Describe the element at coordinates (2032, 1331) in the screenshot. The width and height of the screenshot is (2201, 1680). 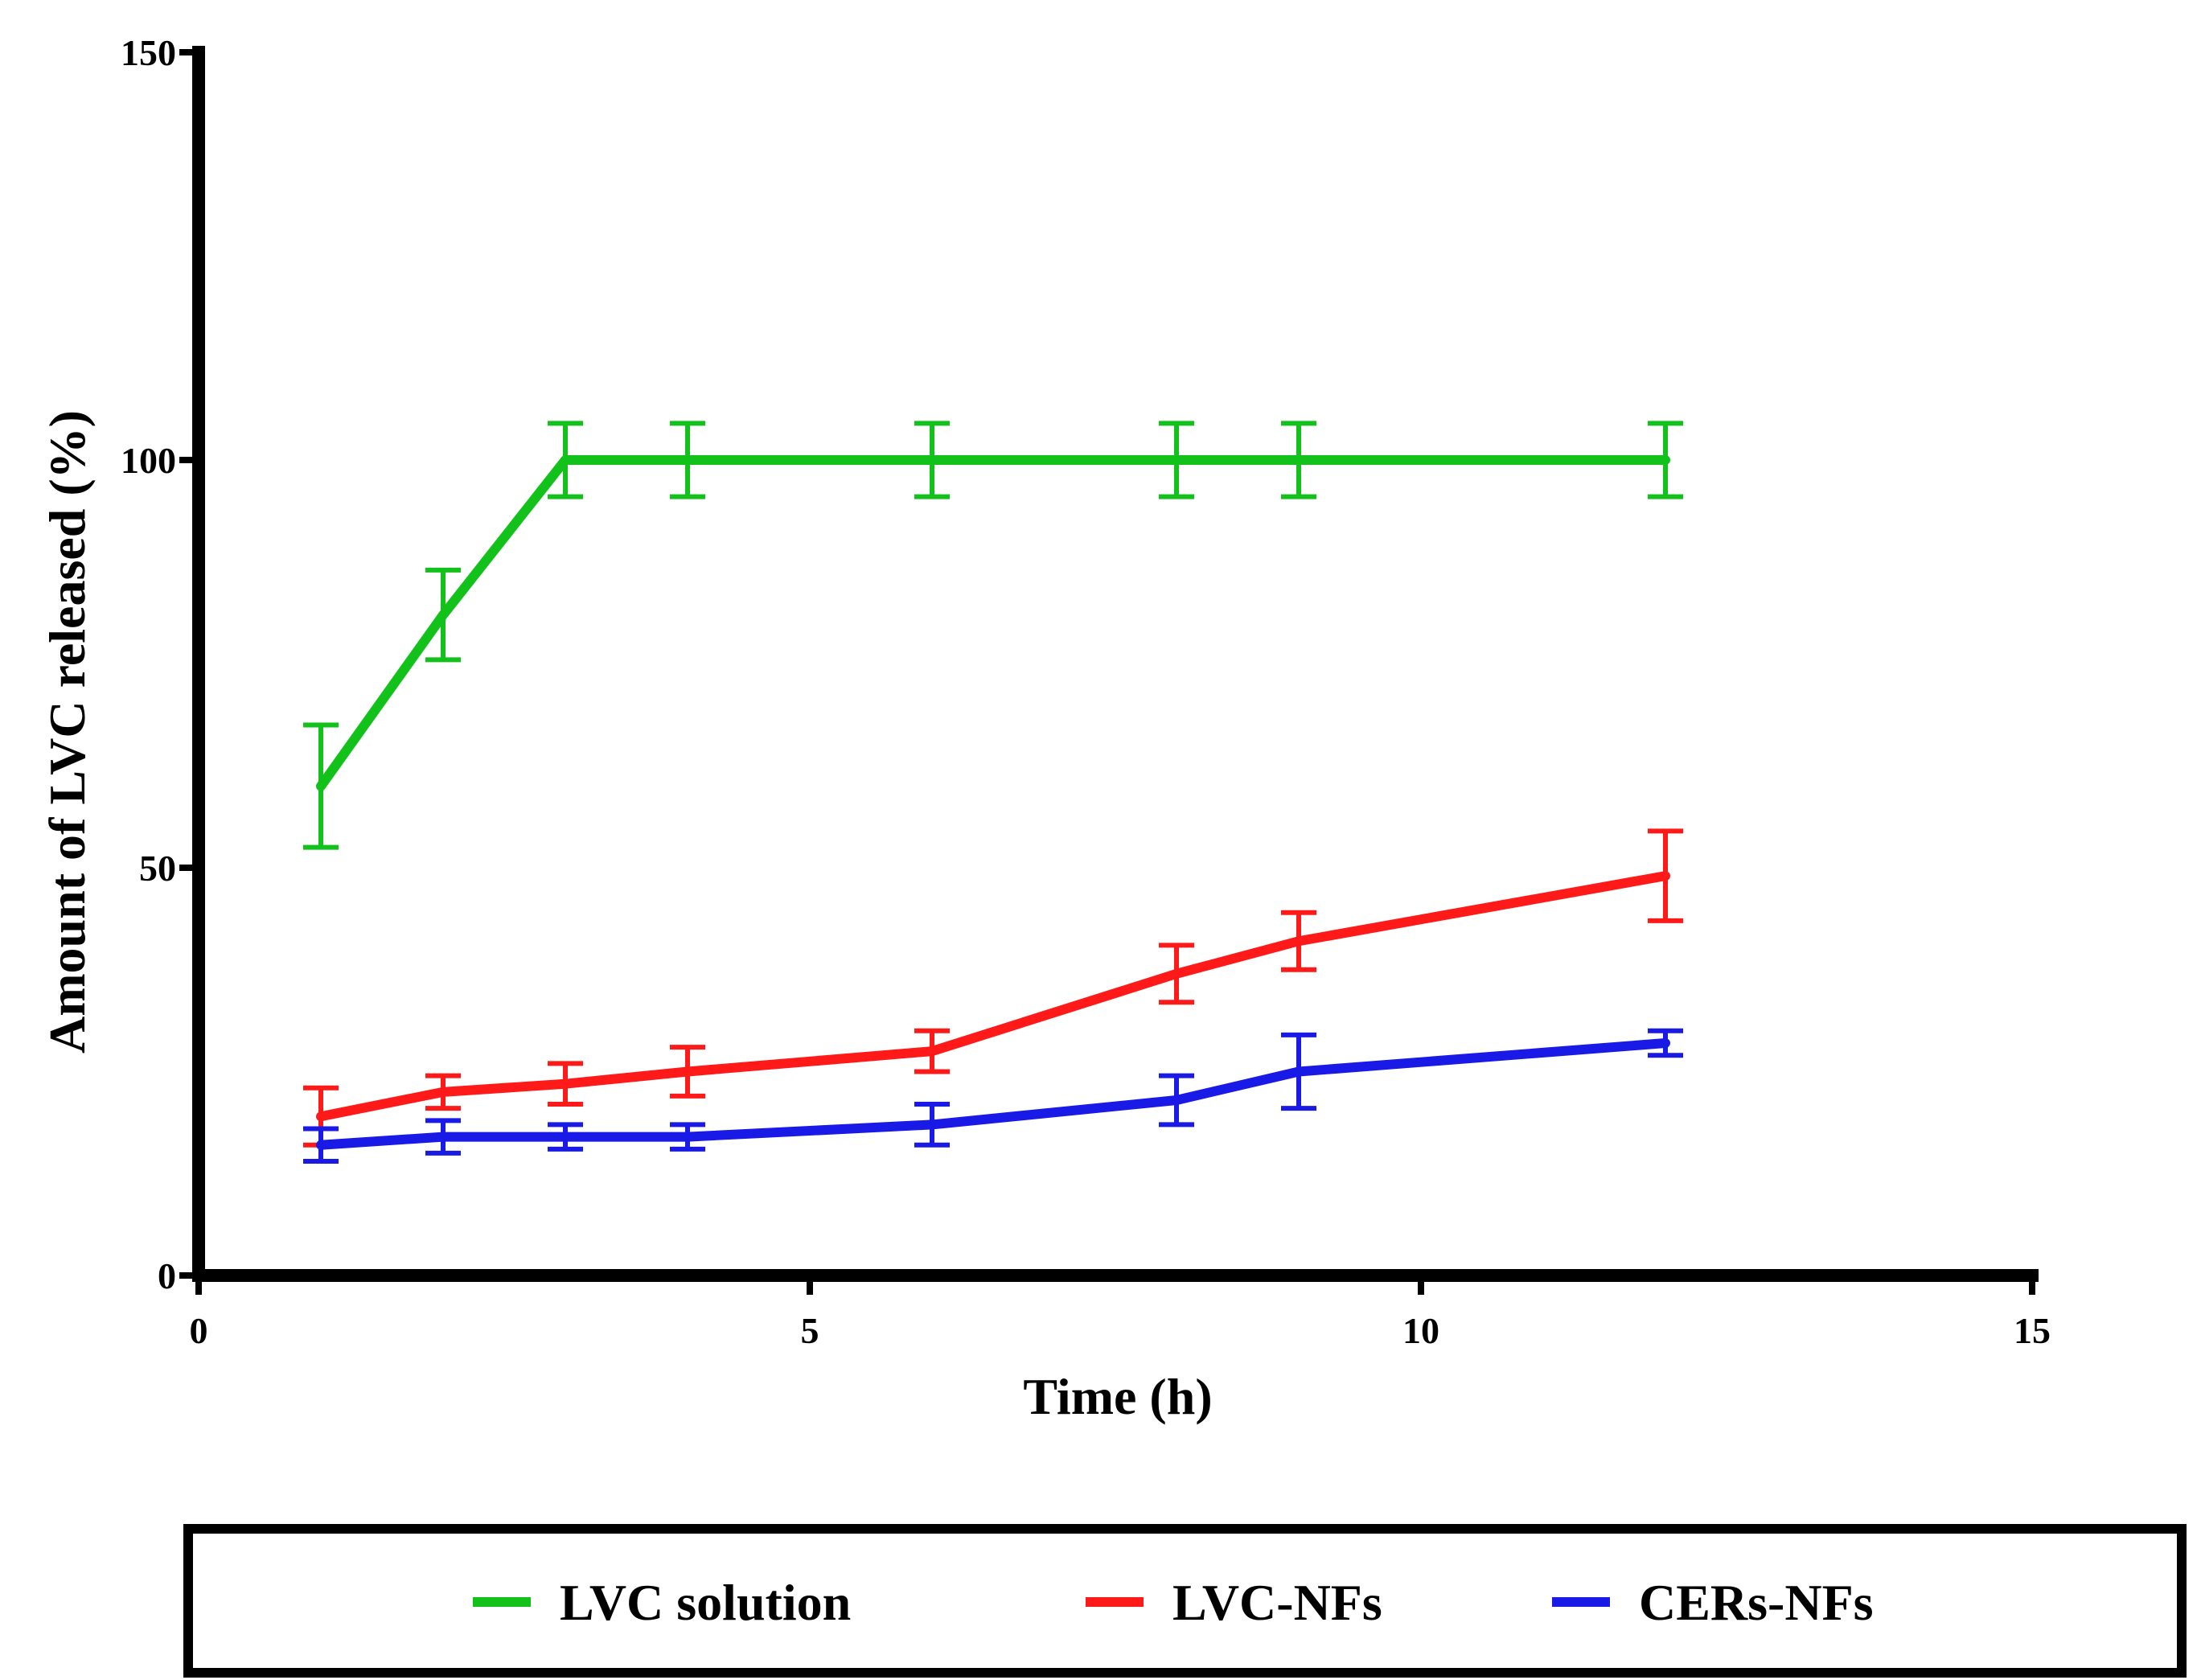
I see `x-tick-label: 15` at that location.